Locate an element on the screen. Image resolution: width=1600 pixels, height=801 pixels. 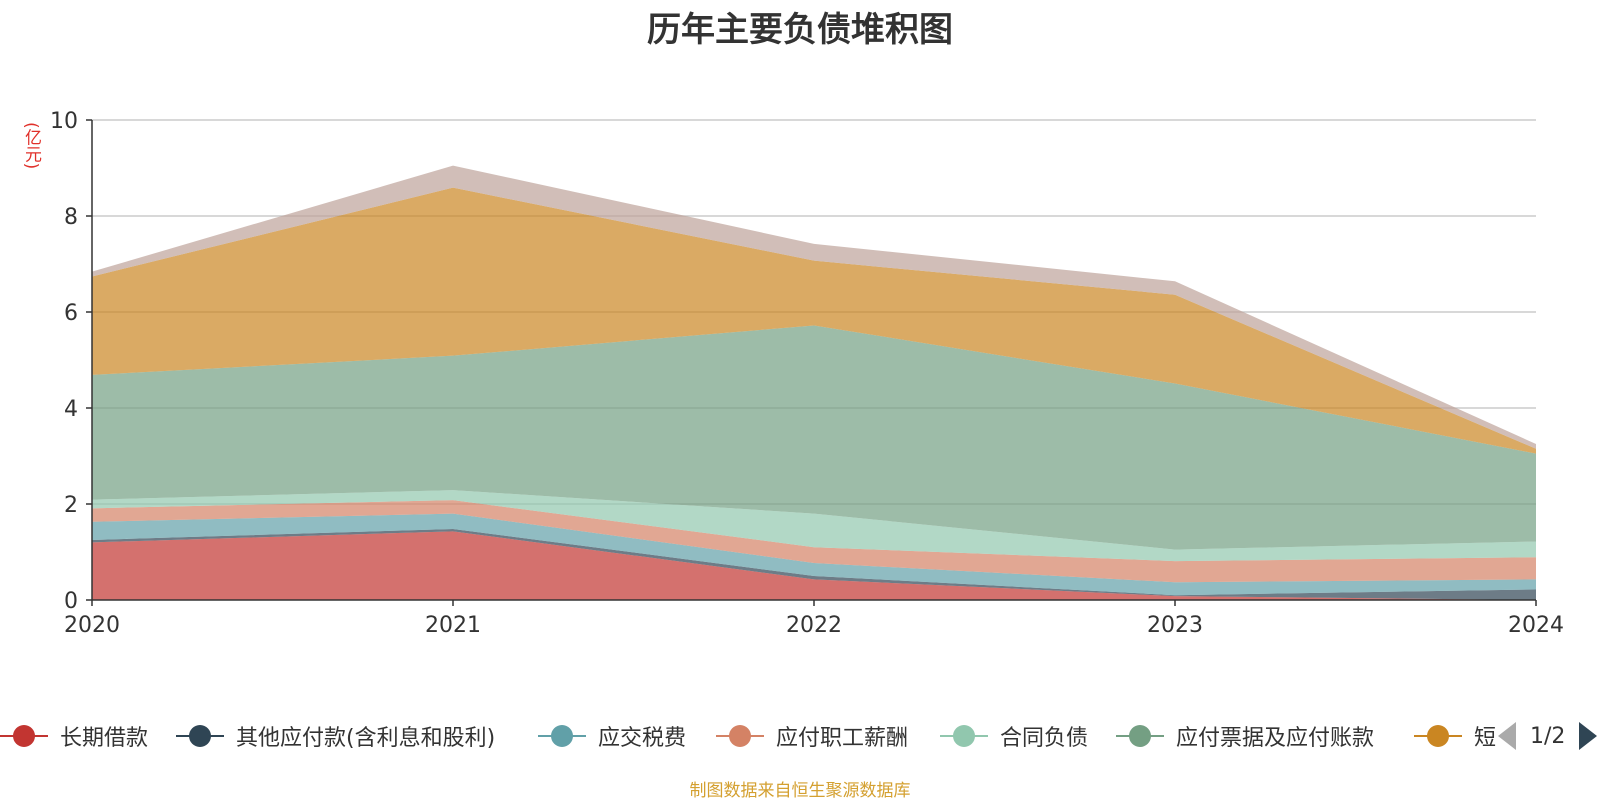
y-tick-label: 0 is located at coordinates (71, 601).